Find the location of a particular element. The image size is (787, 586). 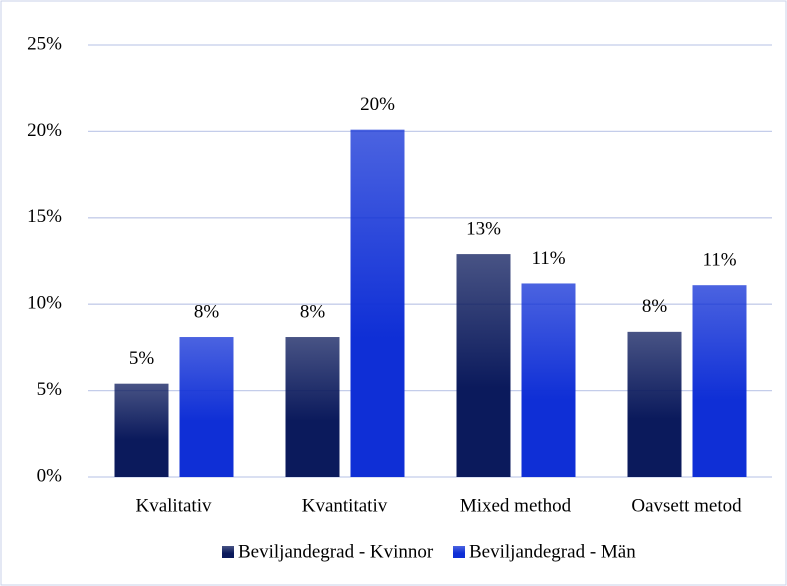

y-tick-label: 0% is located at coordinates (50, 475).